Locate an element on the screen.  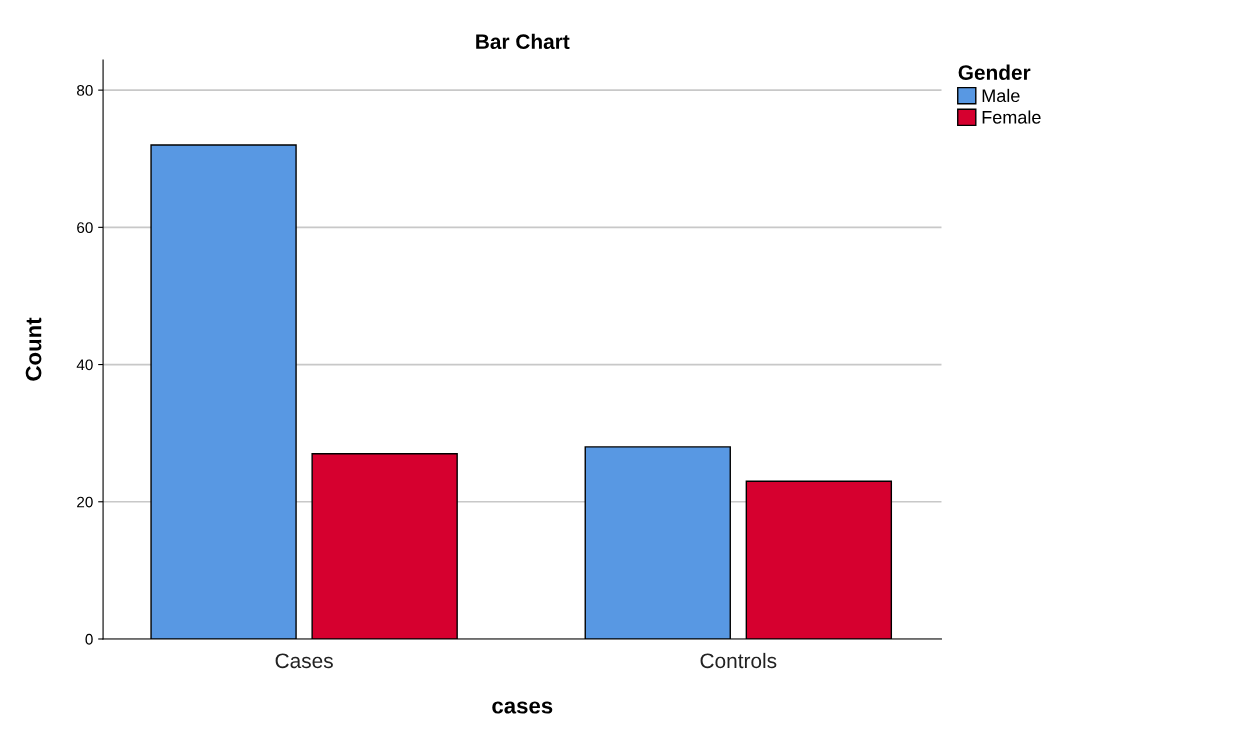
x-axis-title: cases is located at coordinates (522, 707).